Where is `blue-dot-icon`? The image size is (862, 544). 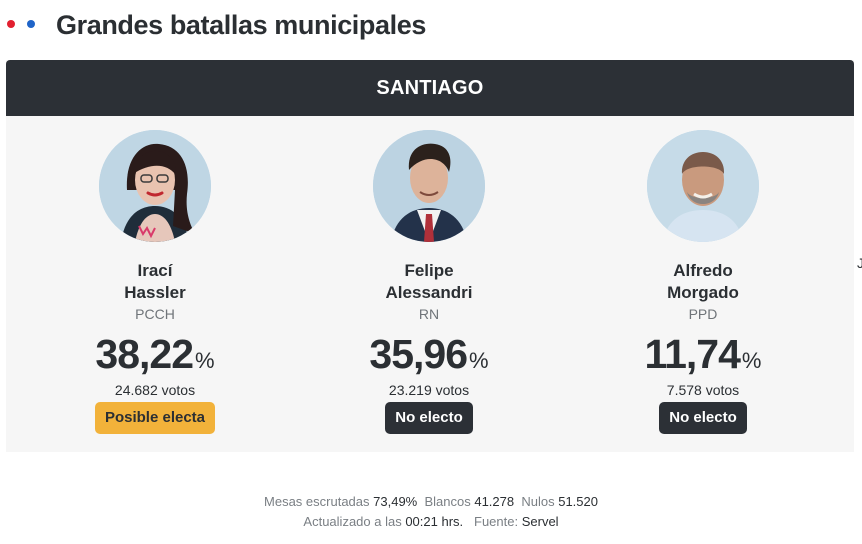 blue-dot-icon is located at coordinates (31, 24).